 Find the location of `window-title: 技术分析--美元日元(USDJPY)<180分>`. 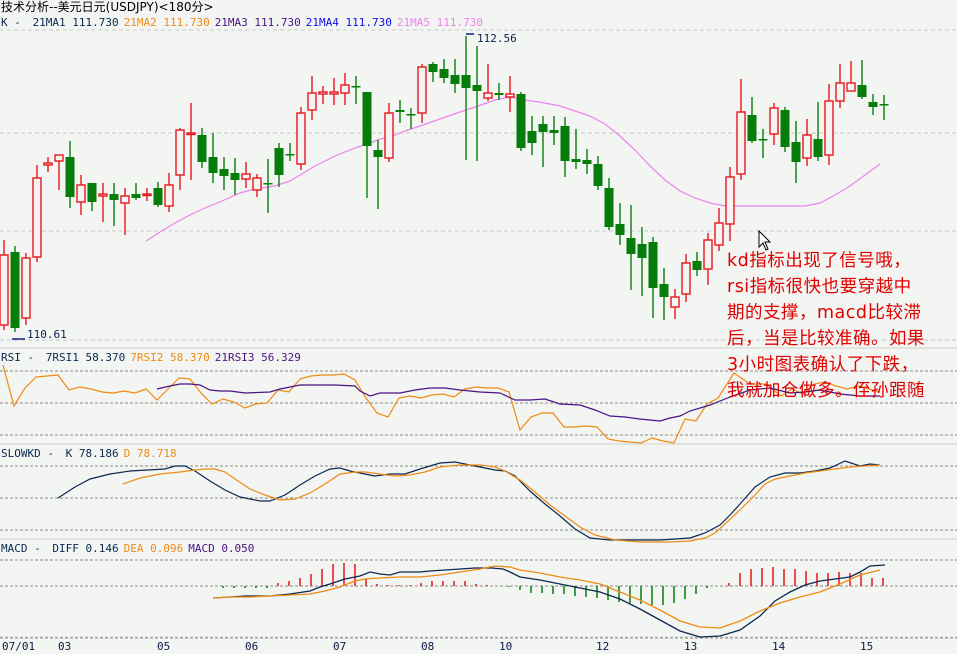

window-title: 技术分析--美元日元(USDJPY)<180分> is located at coordinates (107, 7).